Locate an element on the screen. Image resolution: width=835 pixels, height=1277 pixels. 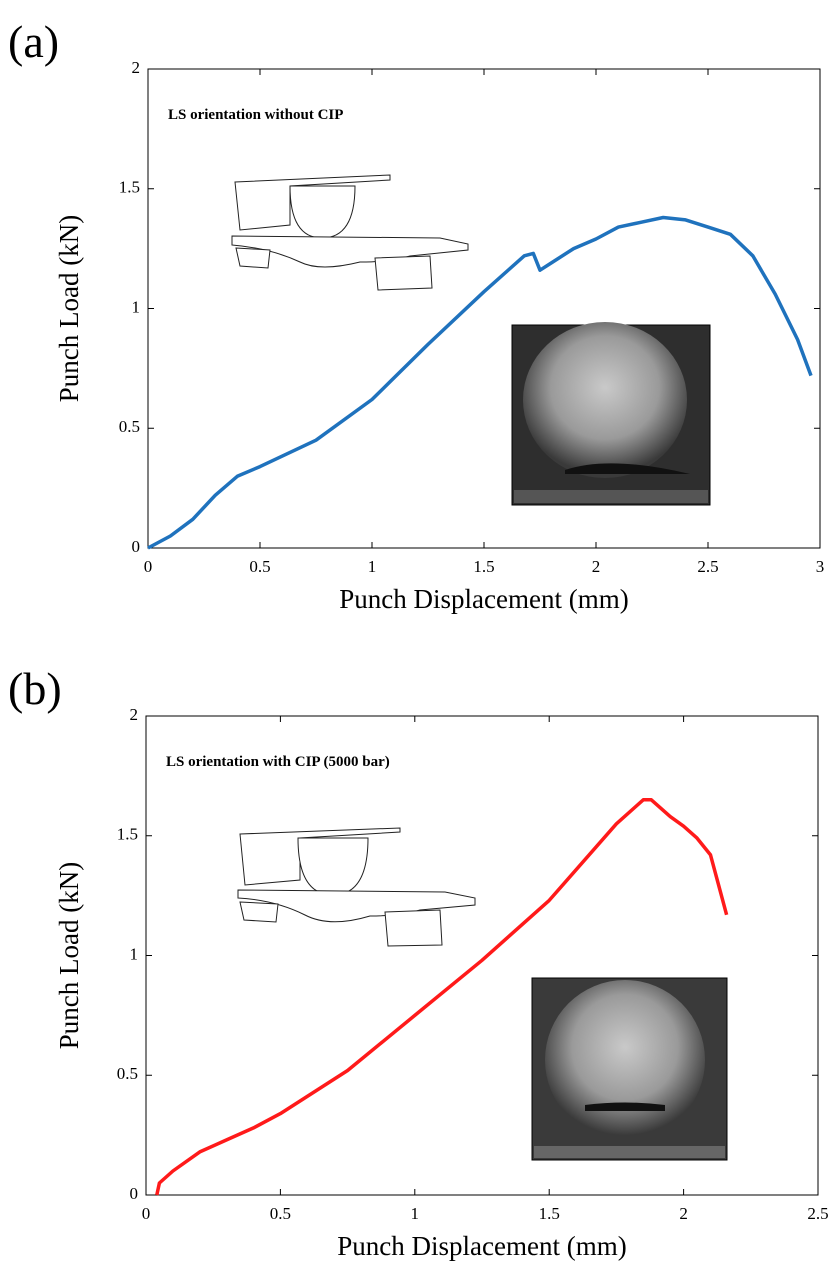
panel-label: (b) is located at coordinates (35, 688).